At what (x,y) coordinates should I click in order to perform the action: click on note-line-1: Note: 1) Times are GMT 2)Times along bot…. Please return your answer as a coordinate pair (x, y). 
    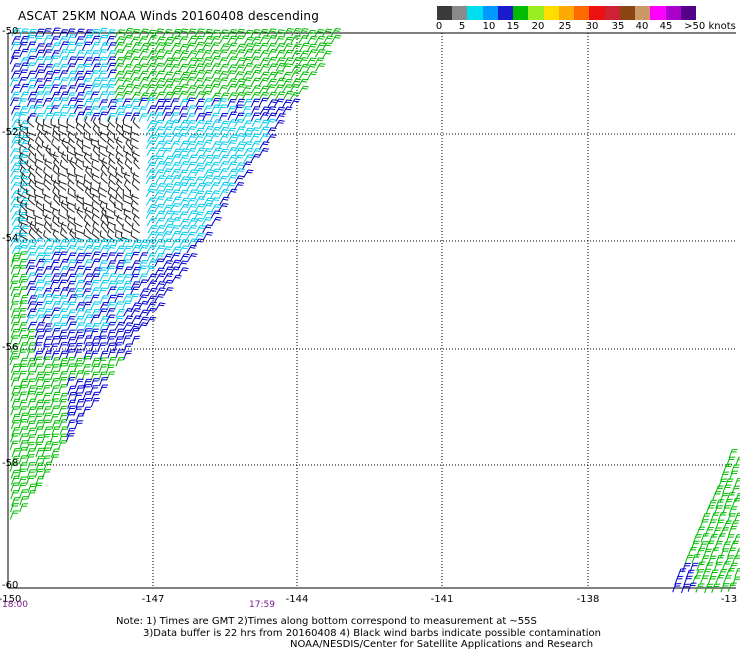
    Looking at the image, I should click on (326, 621).